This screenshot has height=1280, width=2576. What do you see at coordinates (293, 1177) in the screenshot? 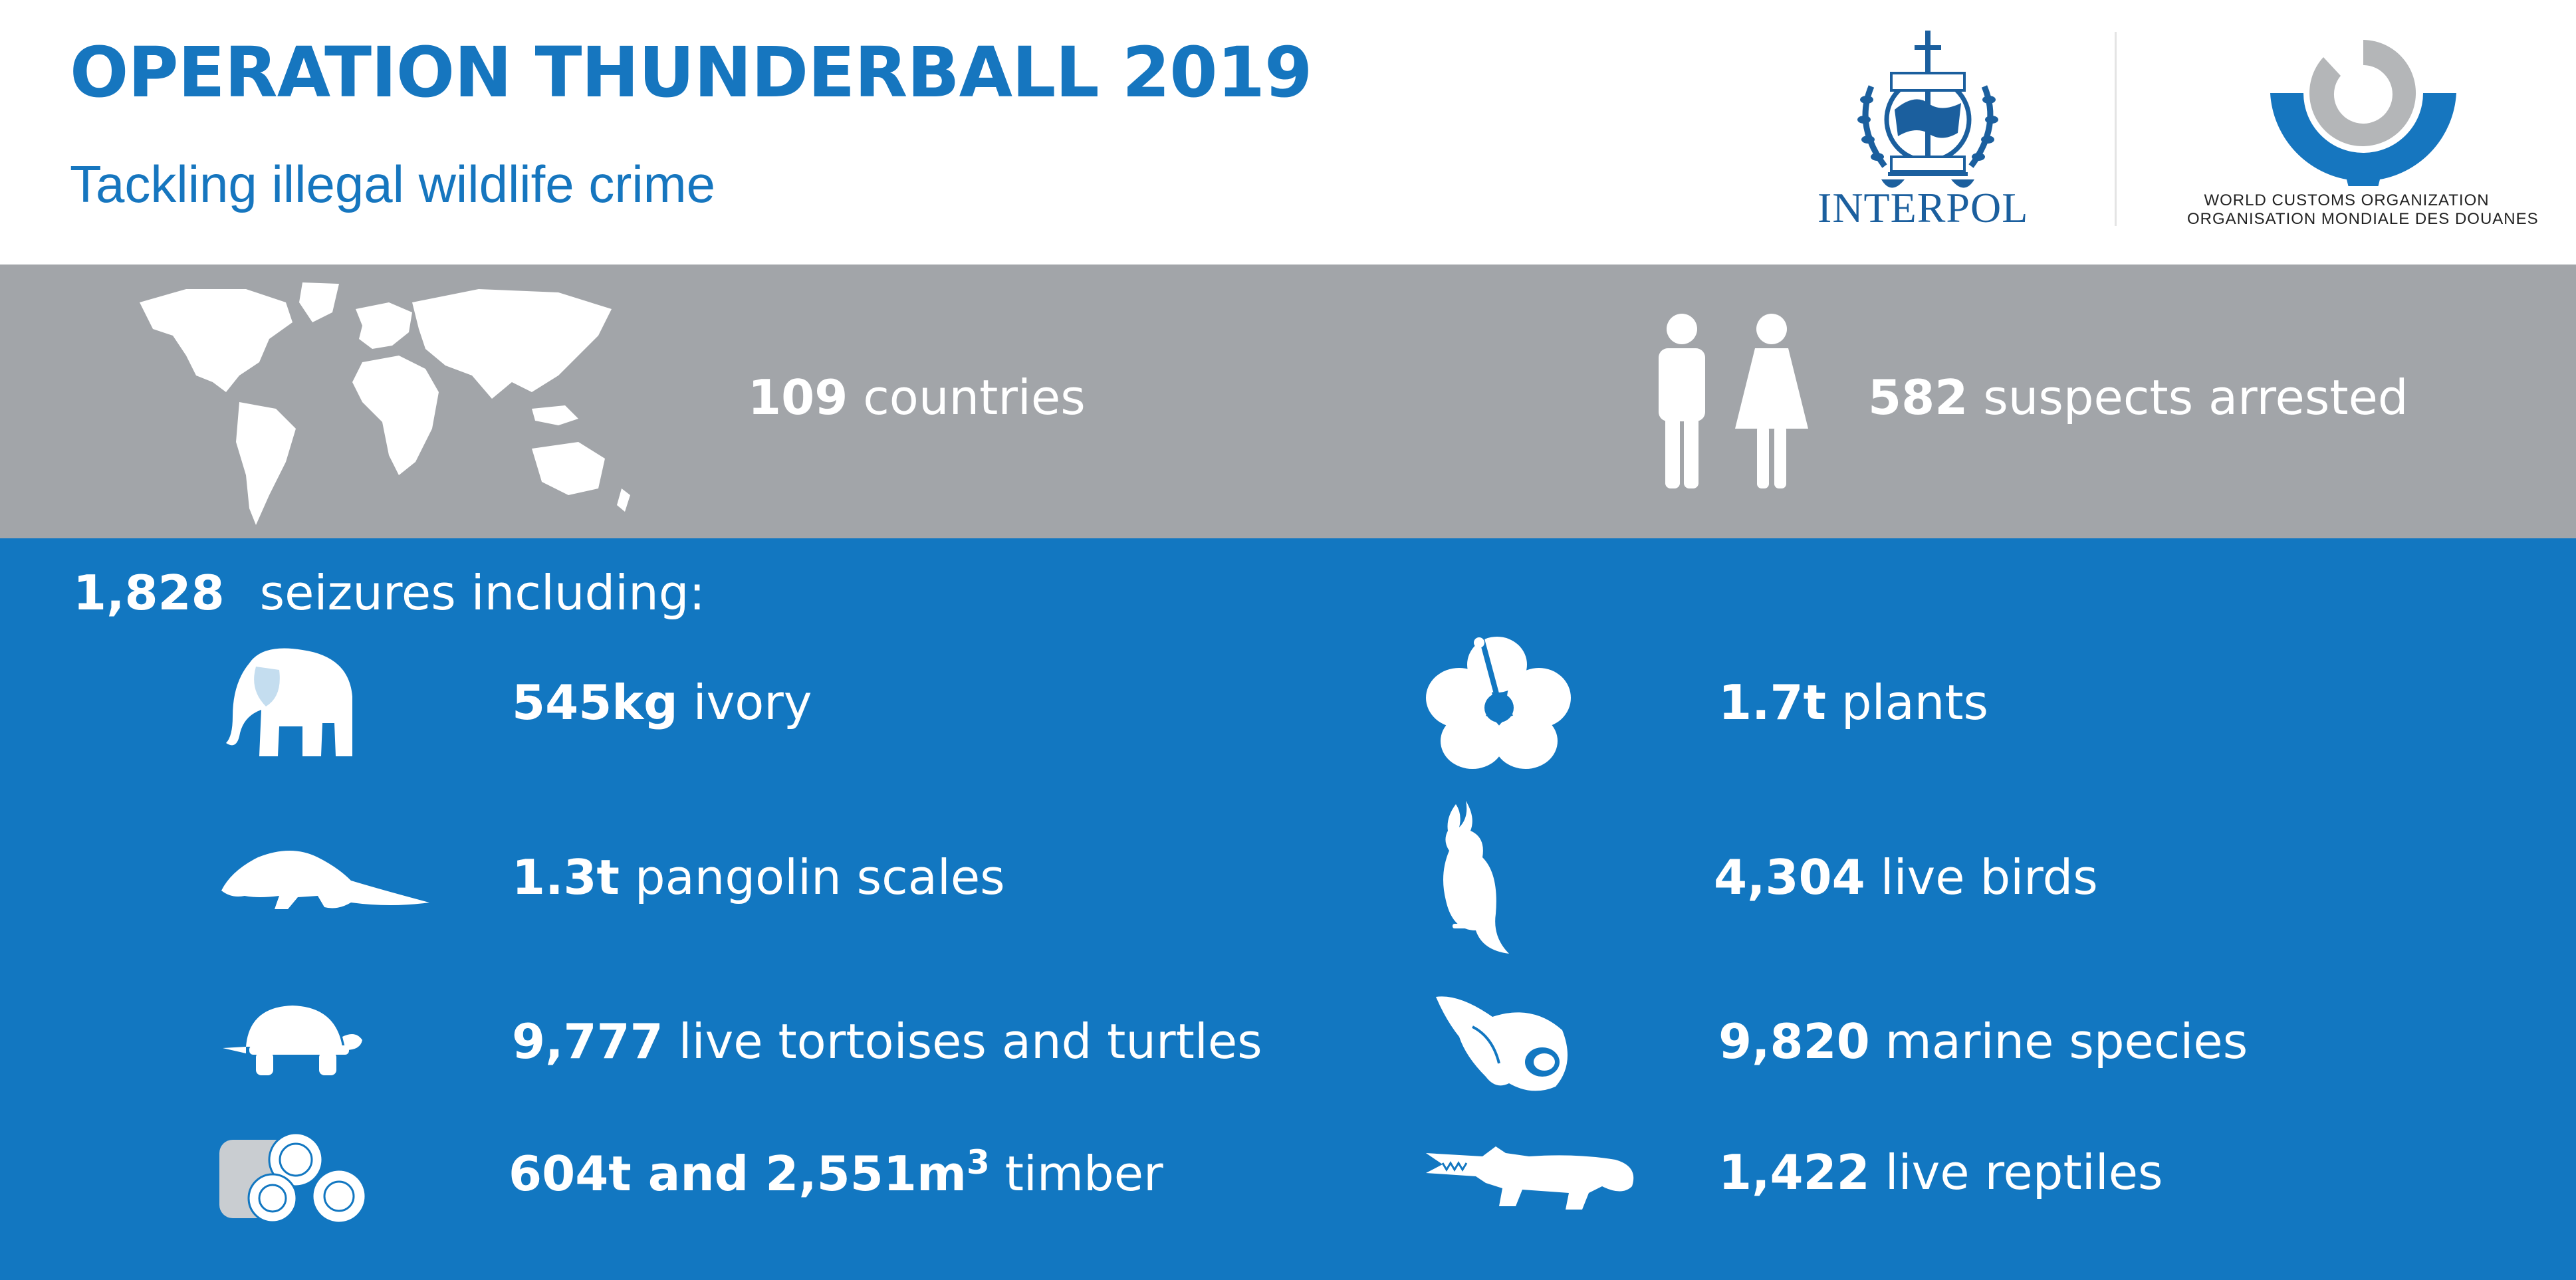
I see `log-stack-icon` at bounding box center [293, 1177].